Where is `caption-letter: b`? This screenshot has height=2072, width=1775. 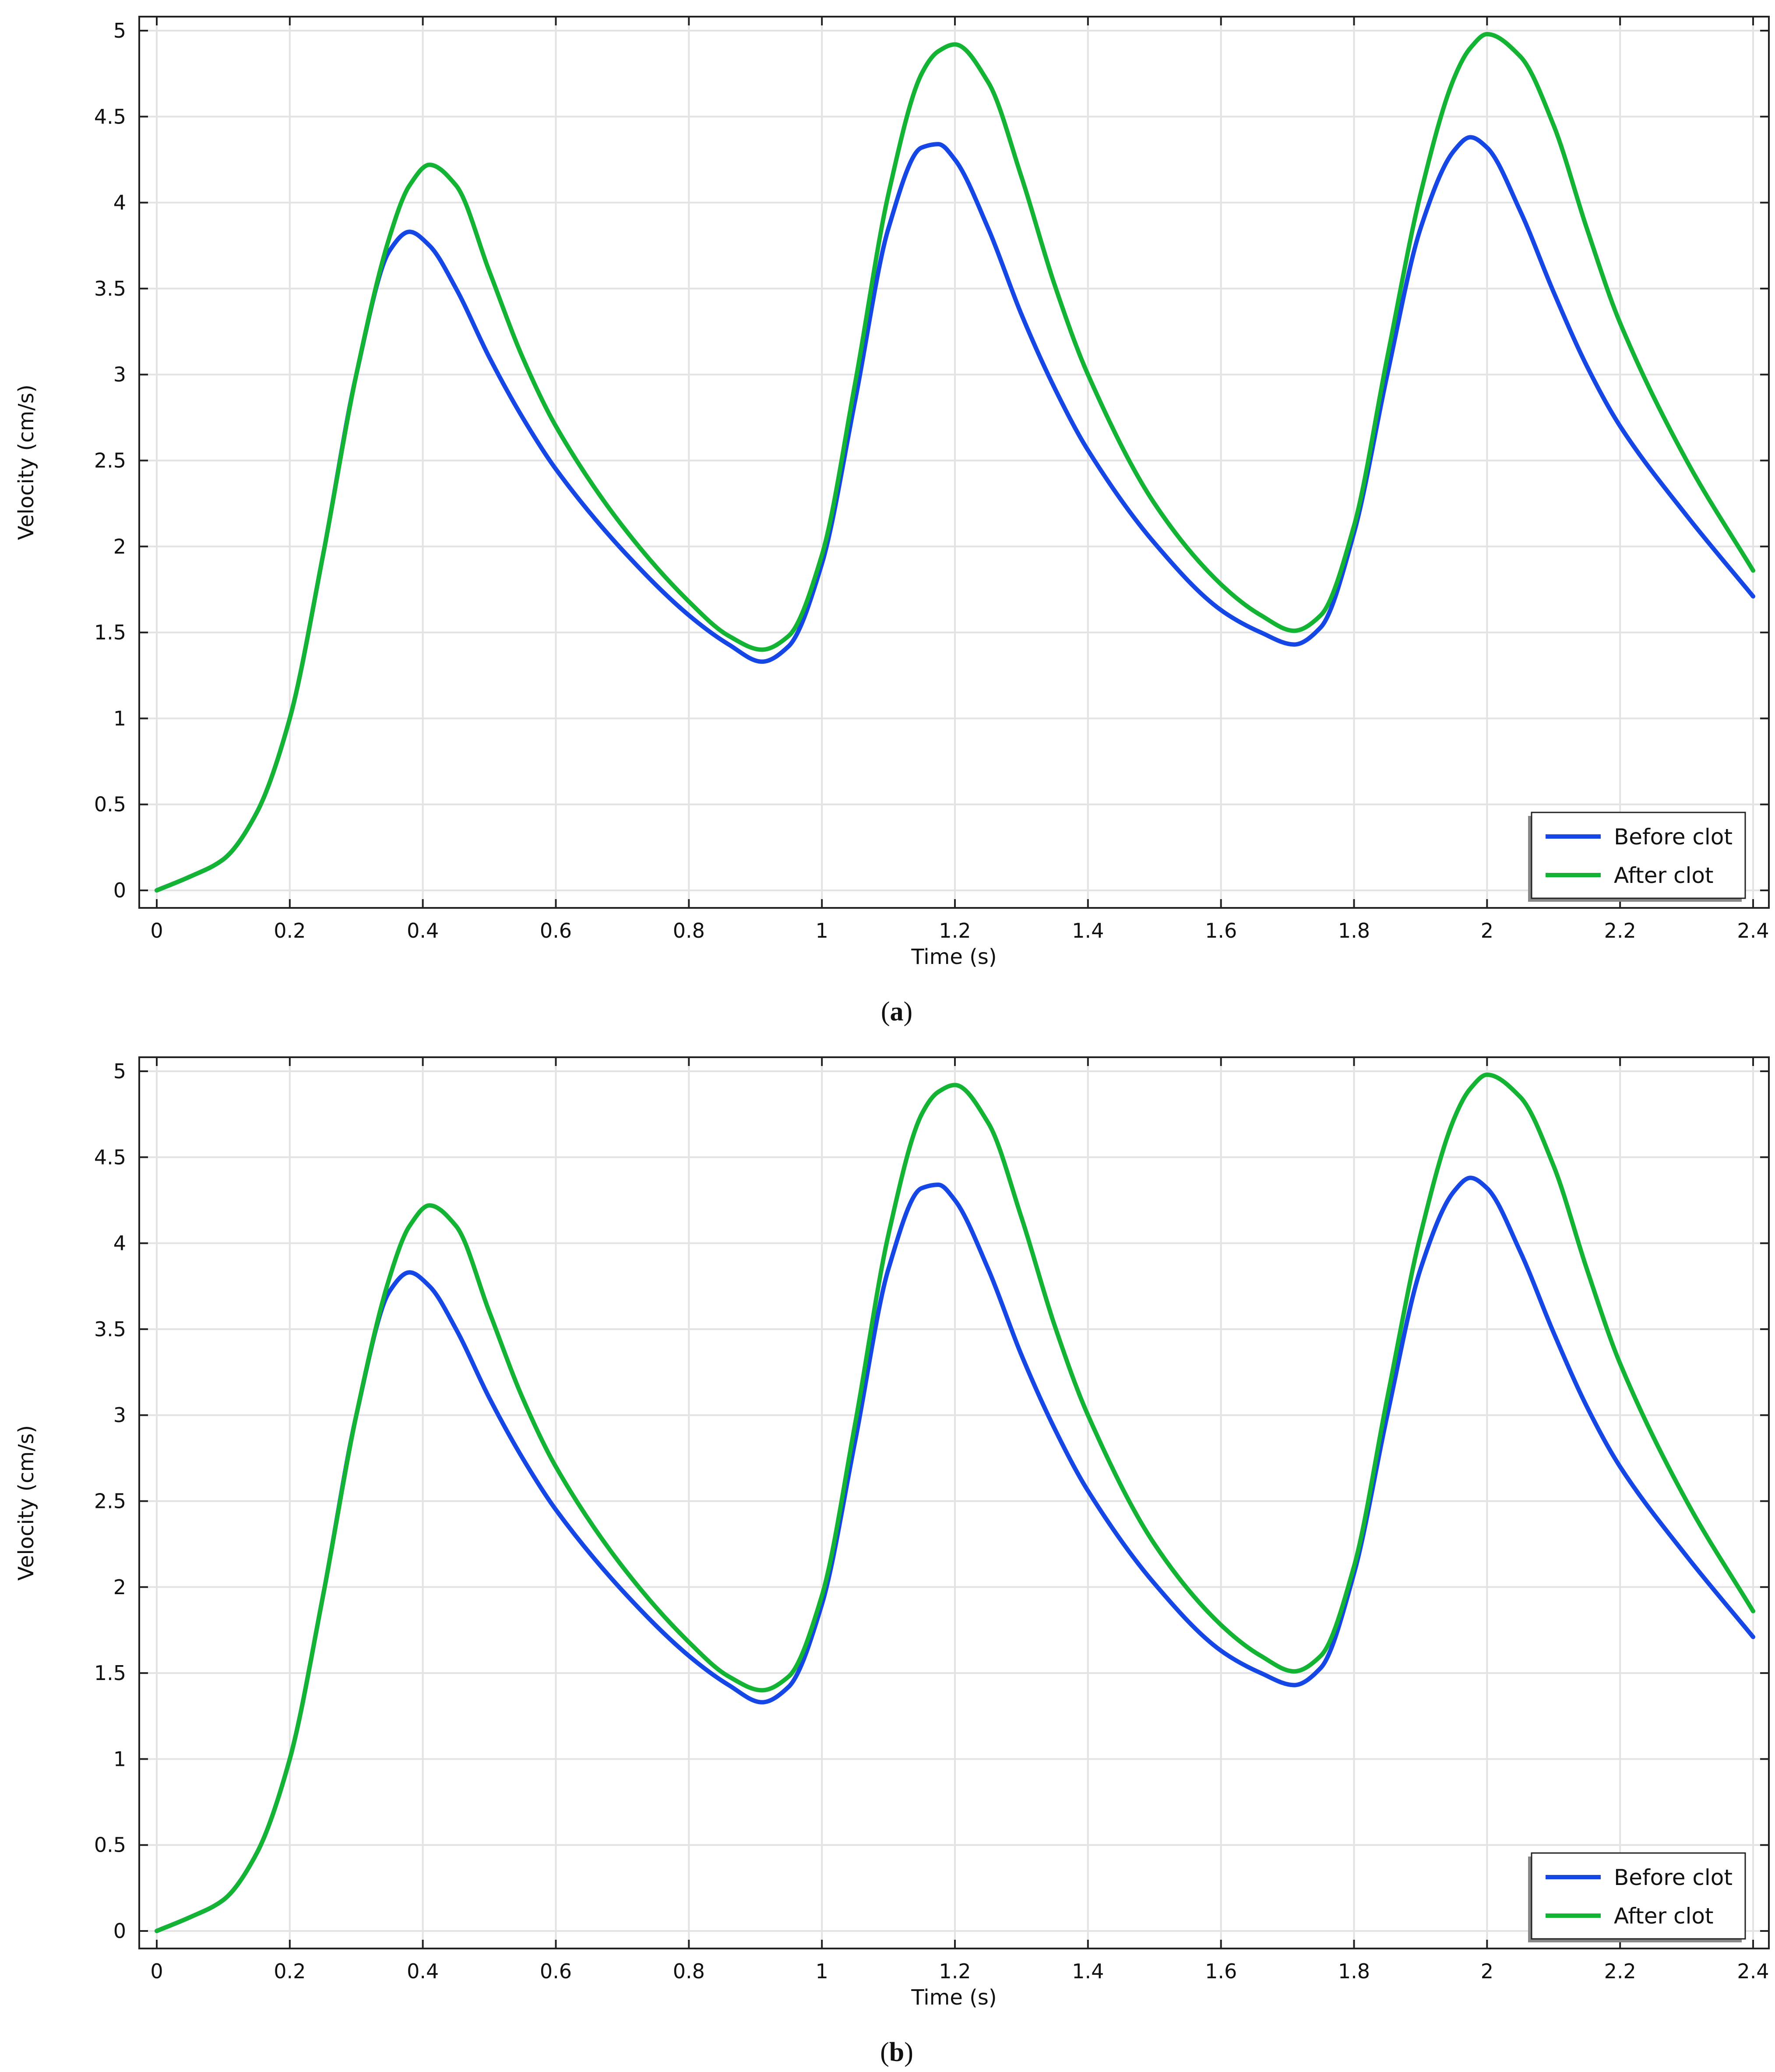 caption-letter: b is located at coordinates (896, 2052).